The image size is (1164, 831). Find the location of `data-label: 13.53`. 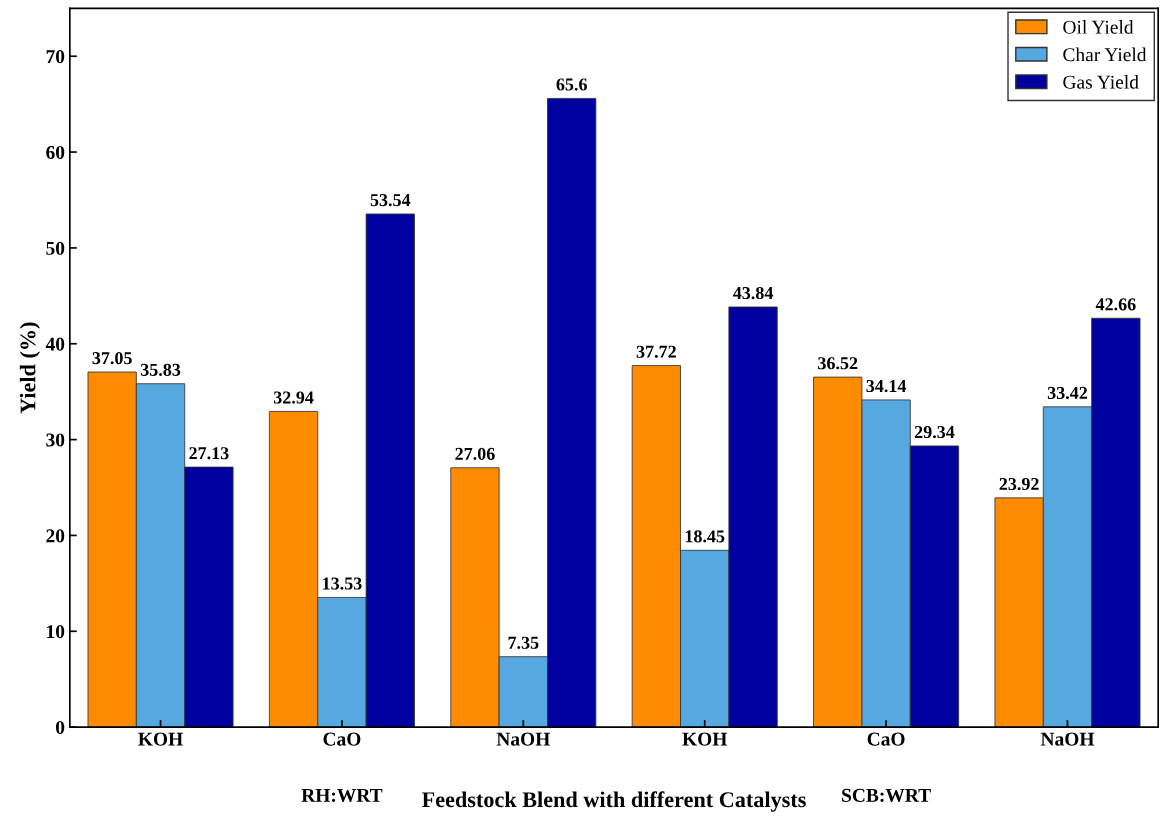

data-label: 13.53 is located at coordinates (342, 583).